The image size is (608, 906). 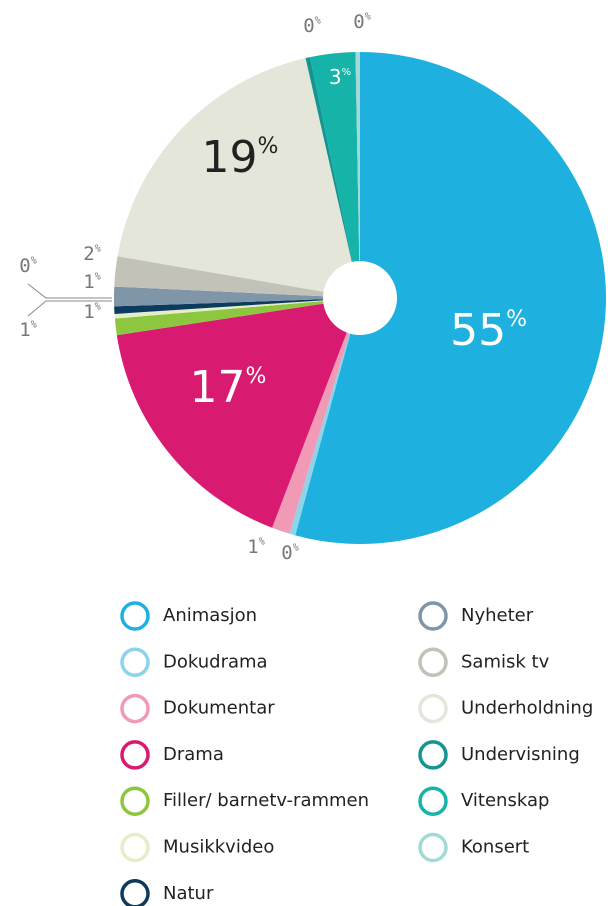 I want to click on value-label: 3%, so click(x=340, y=77).